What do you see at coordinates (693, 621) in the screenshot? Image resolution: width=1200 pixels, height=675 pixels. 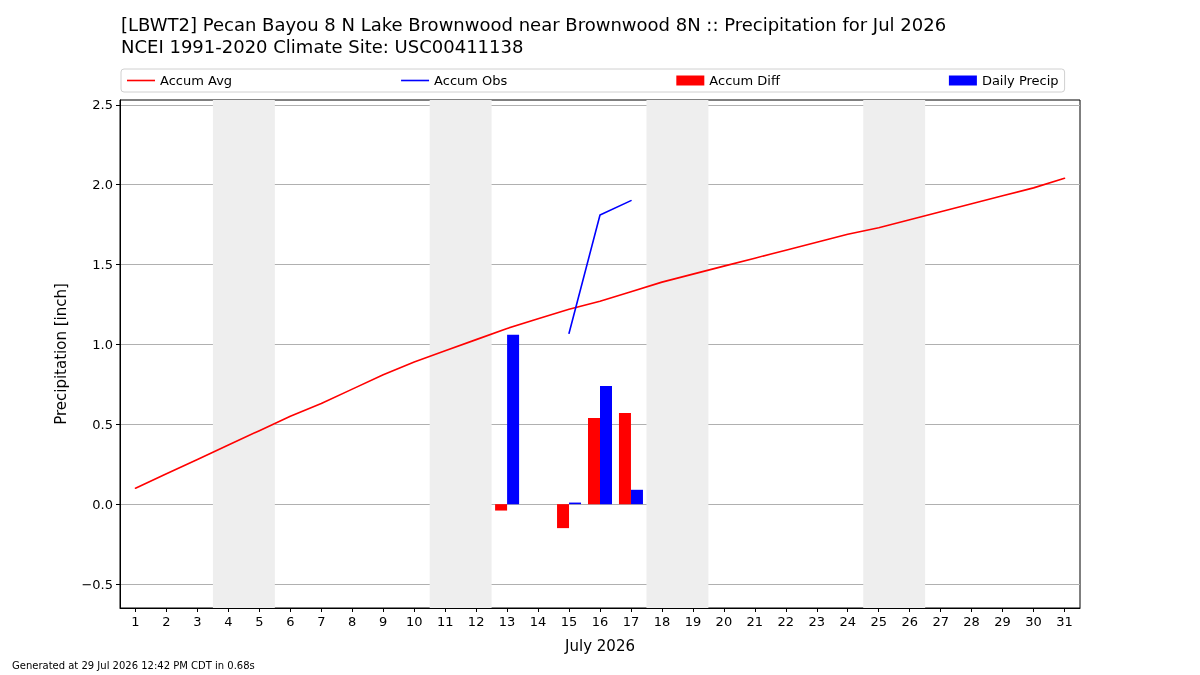 I see `x-tick-label: 19` at bounding box center [693, 621].